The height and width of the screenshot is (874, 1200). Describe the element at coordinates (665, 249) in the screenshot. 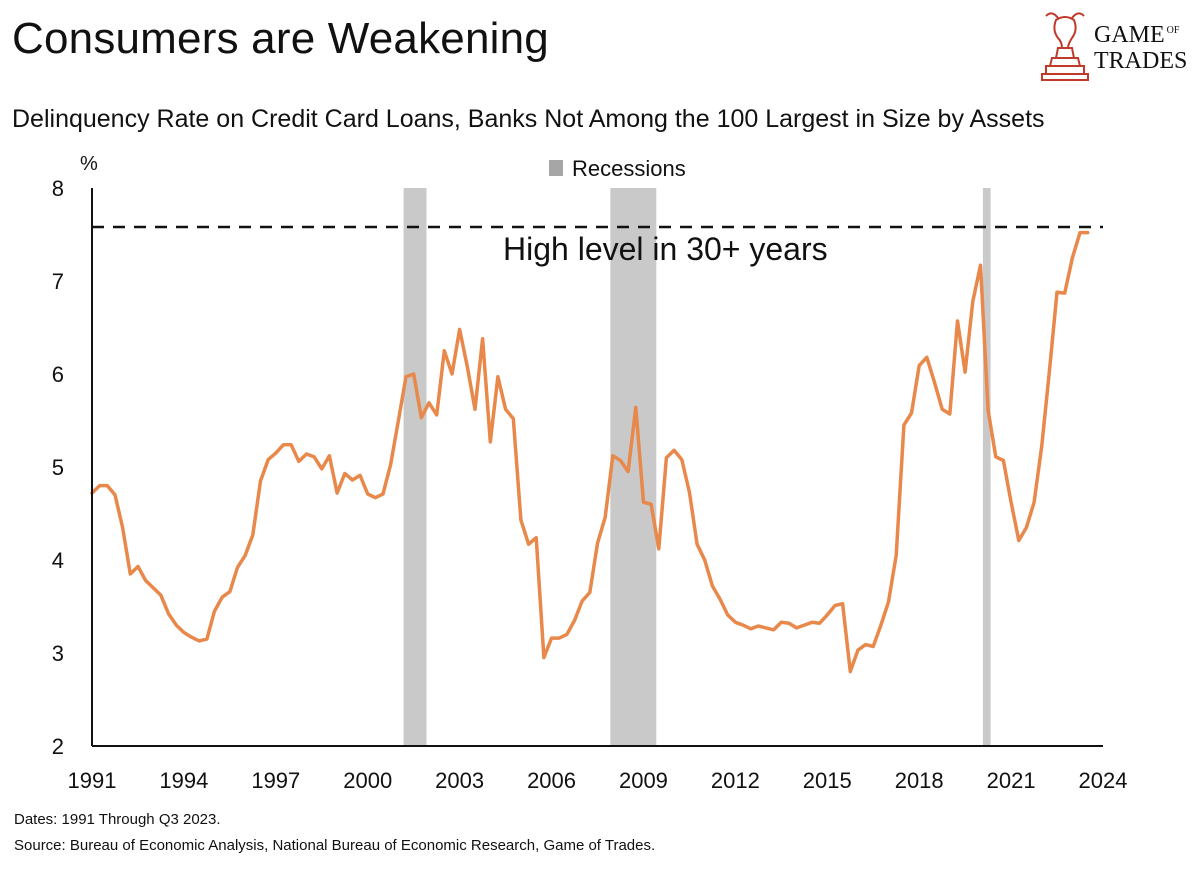

I see `reference-line-label: High level in 30+ years` at that location.